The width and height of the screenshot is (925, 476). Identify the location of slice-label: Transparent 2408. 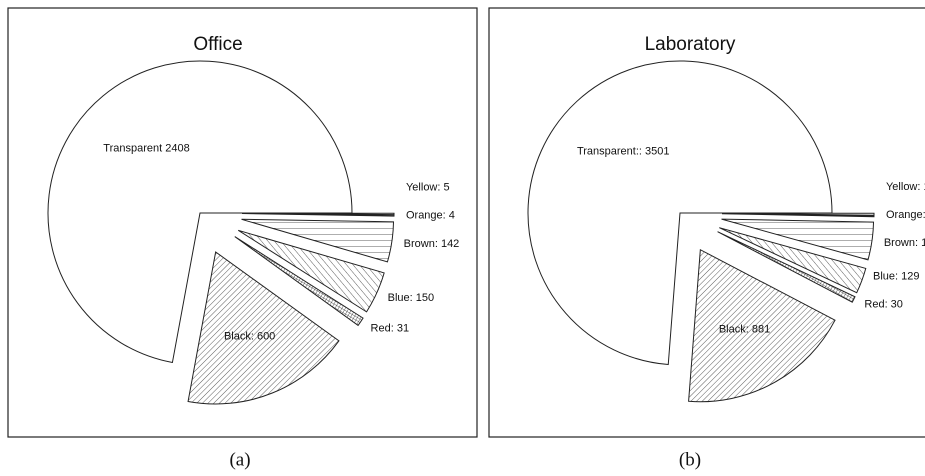
(146, 149).